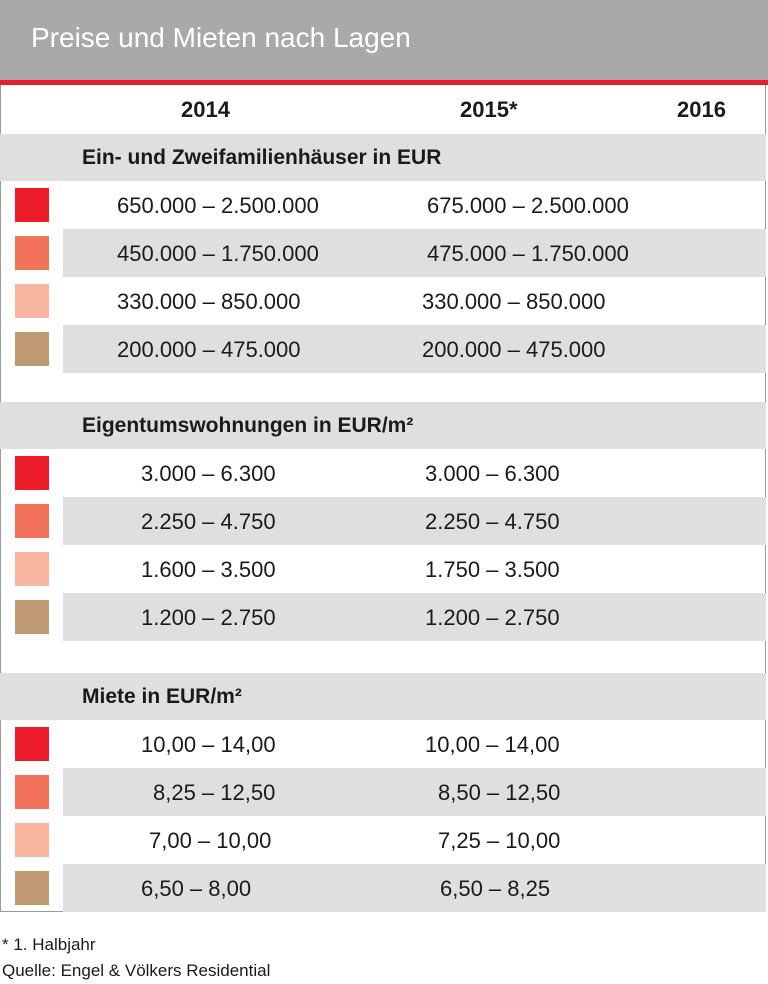  I want to click on table-row: 7,00 – 10,00 7,25 – 10,00, so click(383, 840).